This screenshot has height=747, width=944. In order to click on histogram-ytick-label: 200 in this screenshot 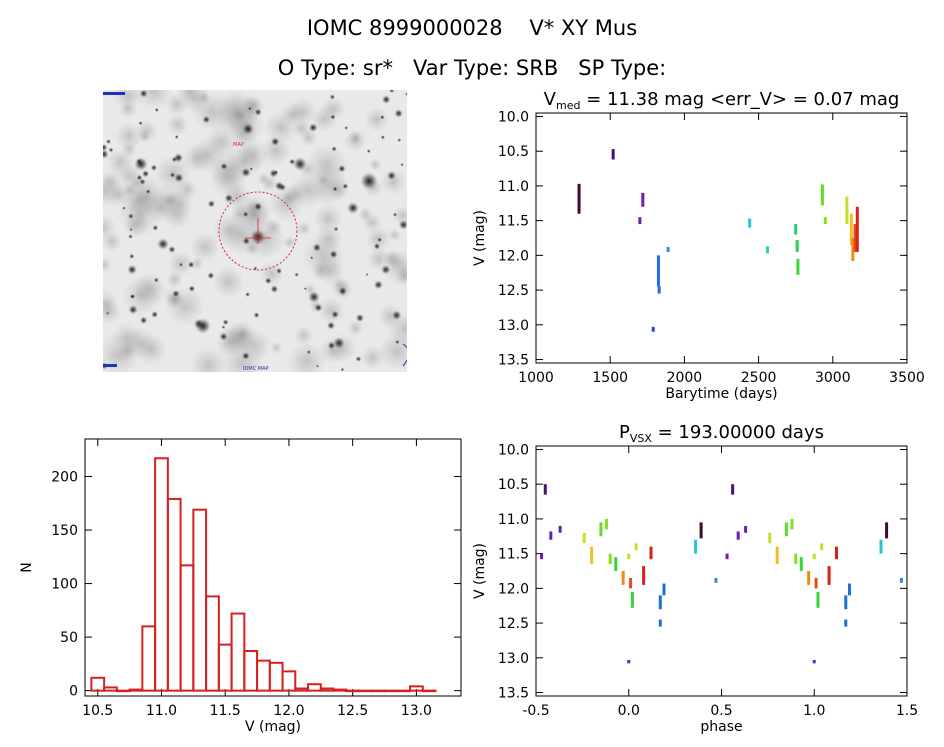, I will do `click(64, 477)`.